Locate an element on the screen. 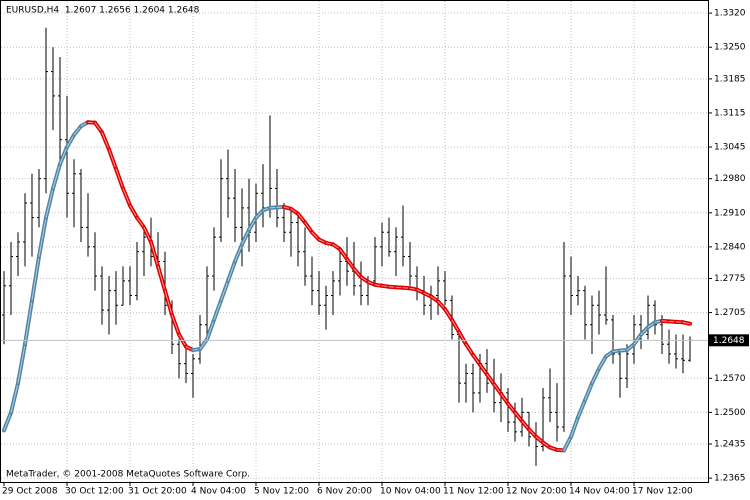  y-tick-label: 1.3250 is located at coordinates (730, 48).